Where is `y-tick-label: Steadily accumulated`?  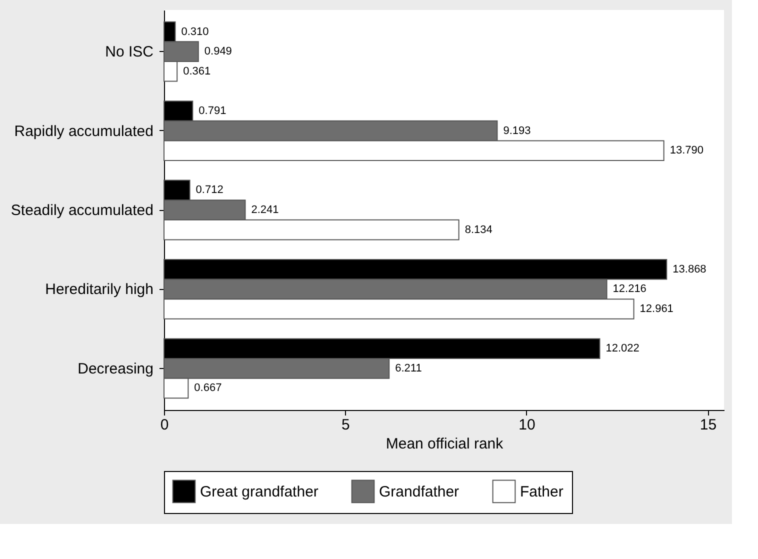 y-tick-label: Steadily accumulated is located at coordinates (82, 210).